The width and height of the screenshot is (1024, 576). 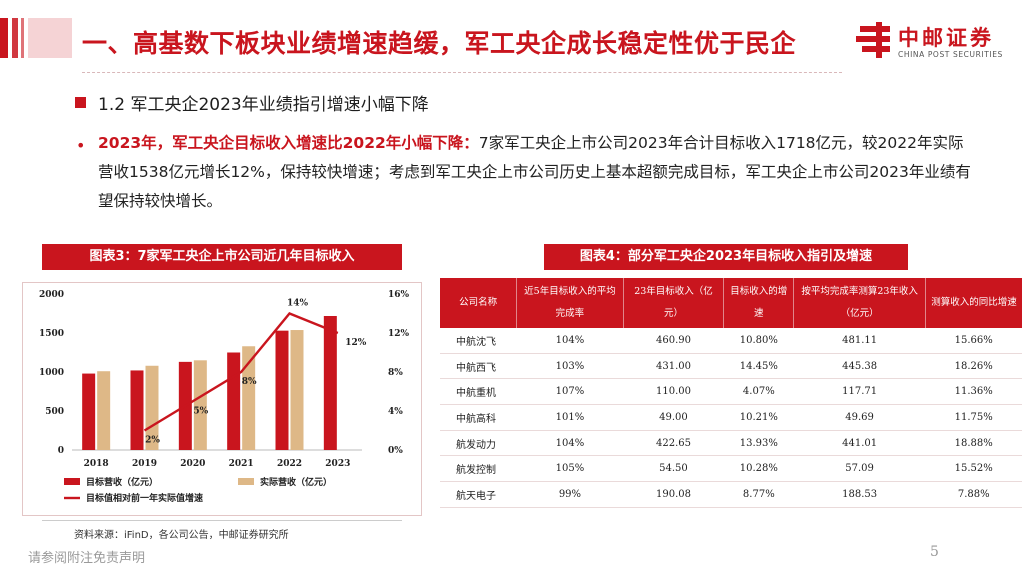 I want to click on table-cell: 中航西飞, so click(x=478, y=366).